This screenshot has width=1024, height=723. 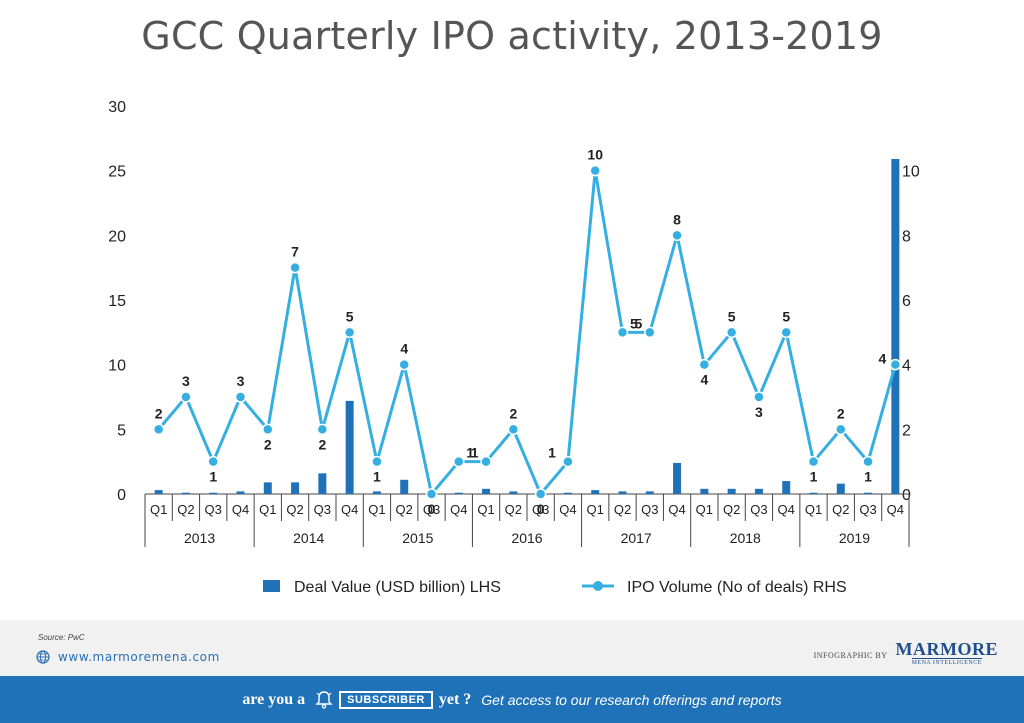 I want to click on marmore-logo: MARMORE MENA INTELLIGENCE, so click(x=947, y=653).